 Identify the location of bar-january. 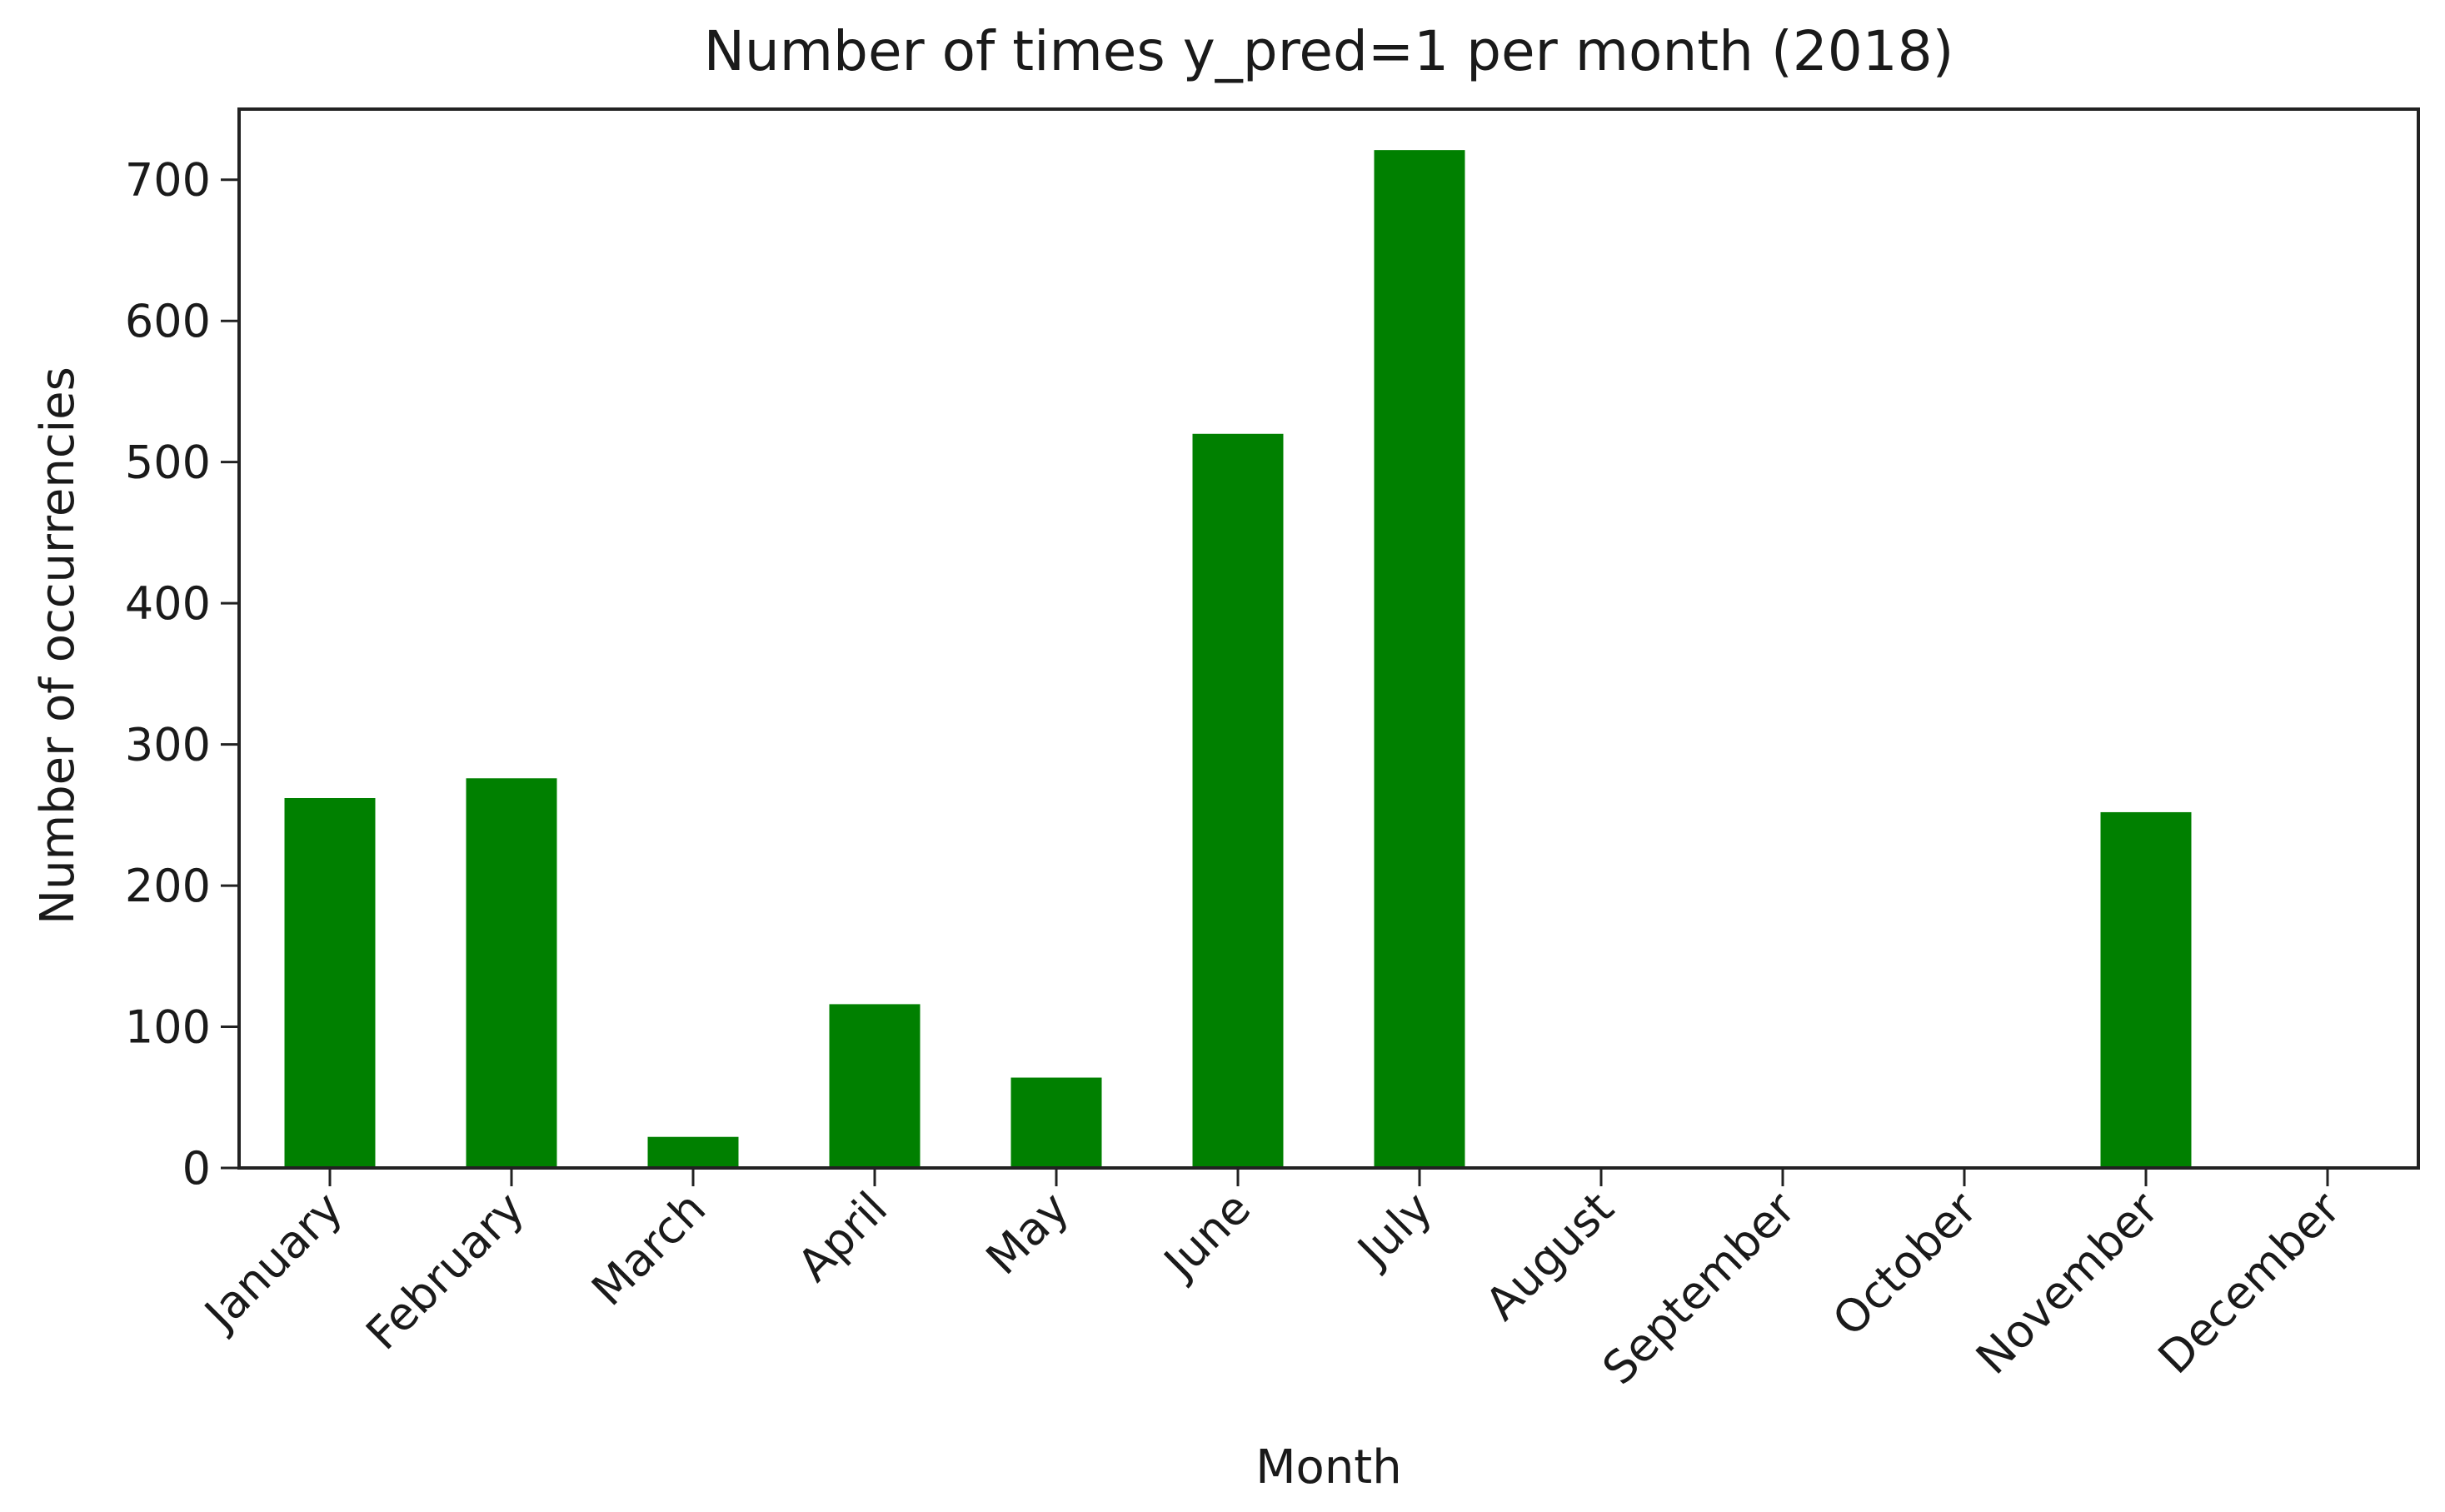
(330, 983).